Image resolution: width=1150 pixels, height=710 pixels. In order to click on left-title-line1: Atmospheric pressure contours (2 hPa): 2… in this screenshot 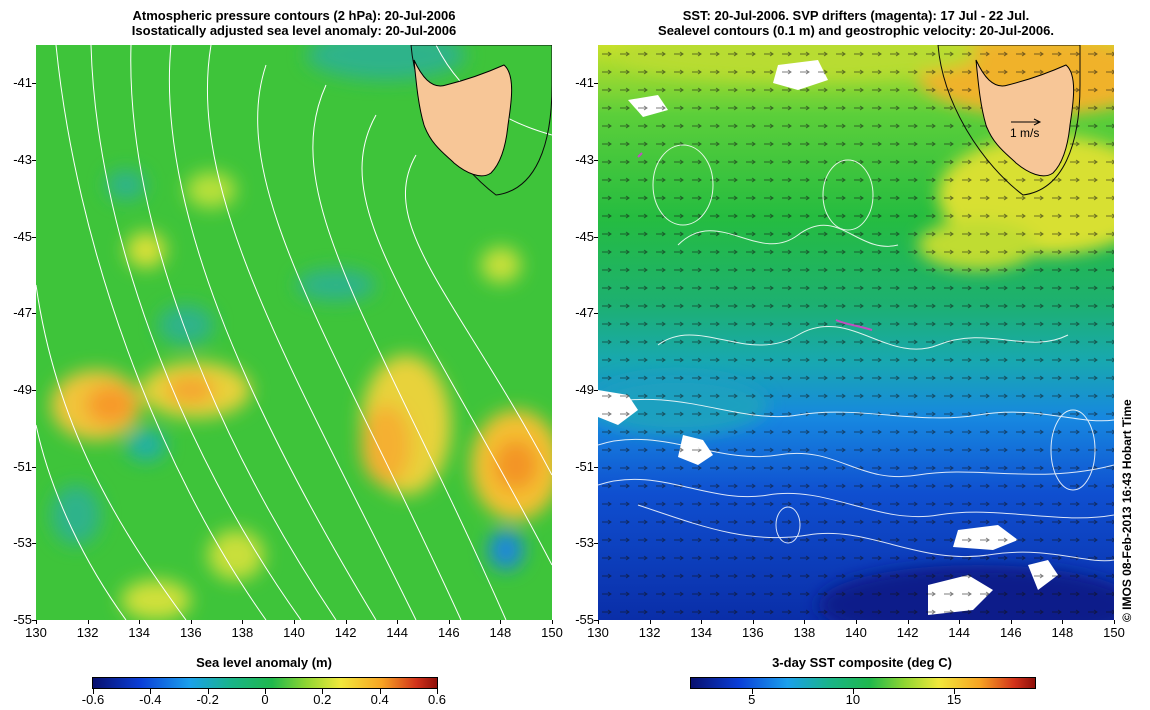, I will do `click(294, 15)`.